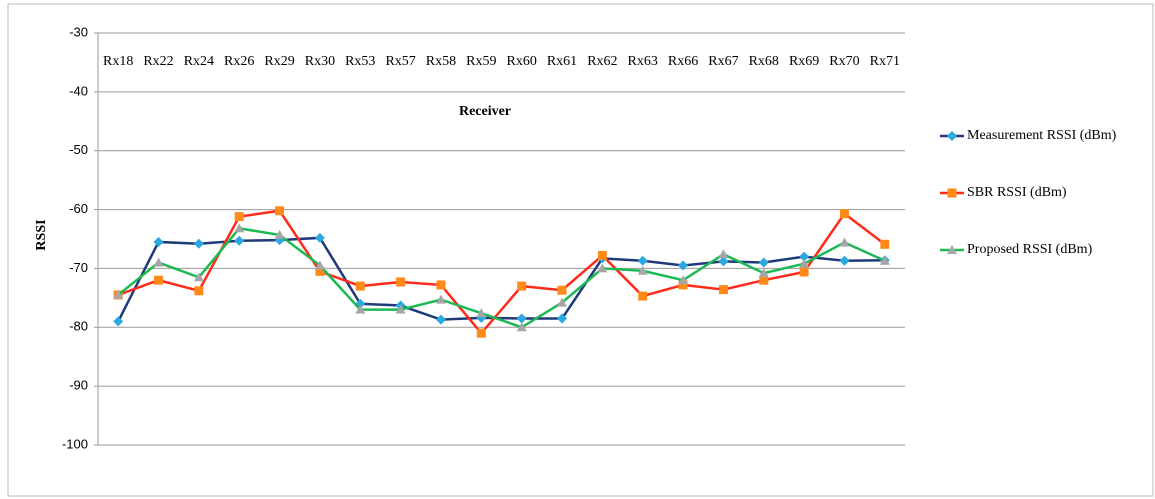 Image resolution: width=1155 pixels, height=499 pixels. Describe the element at coordinates (723, 61) in the screenshot. I see `x-tick-label: Rx67` at that location.